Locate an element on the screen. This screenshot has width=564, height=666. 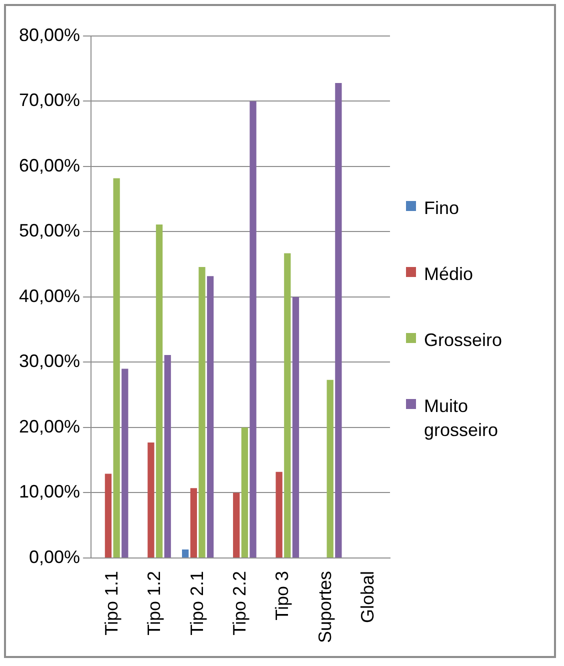
y-tick-label: 80,00% is located at coordinates (49, 34).